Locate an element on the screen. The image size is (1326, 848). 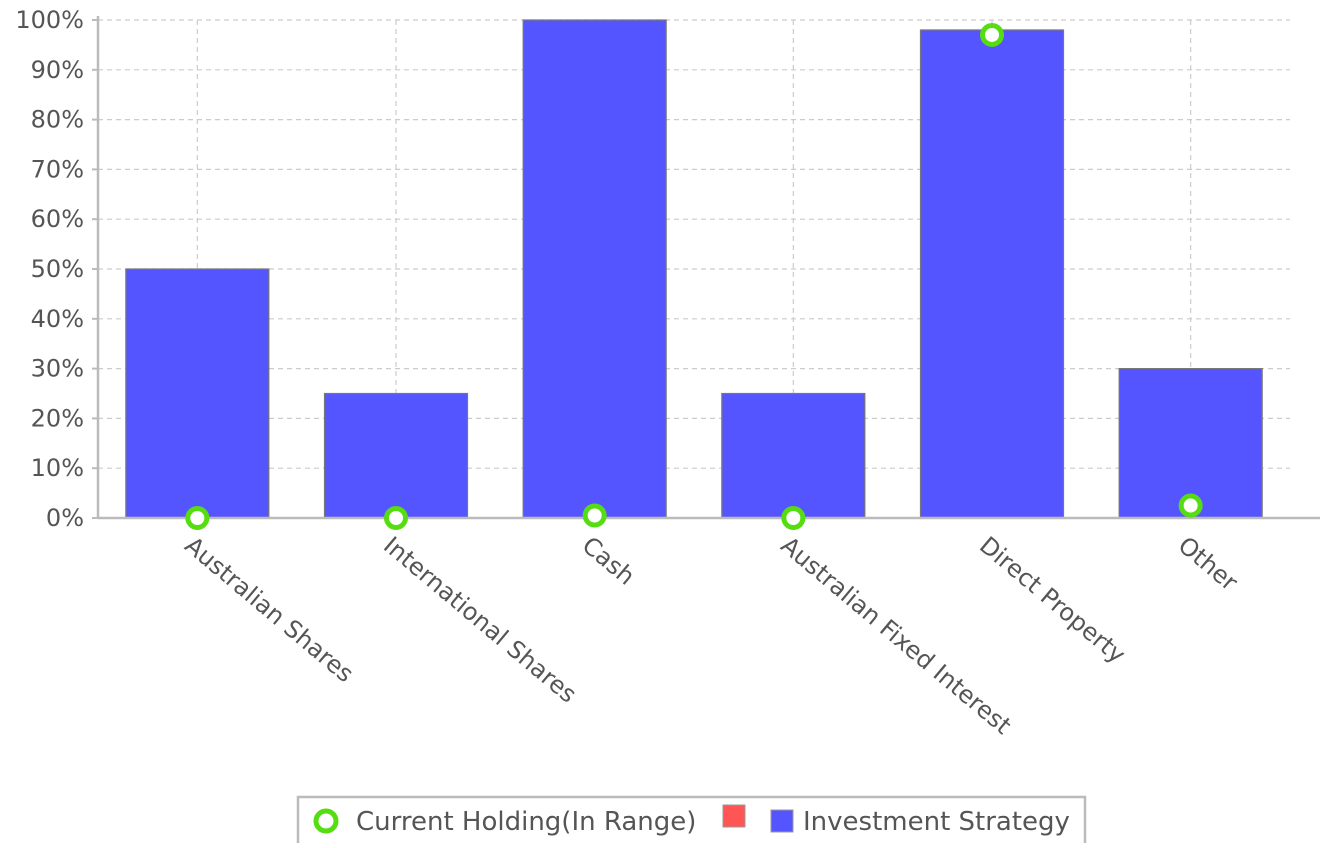
x-category-label: Australian Fixed Interest is located at coordinates (895, 635).